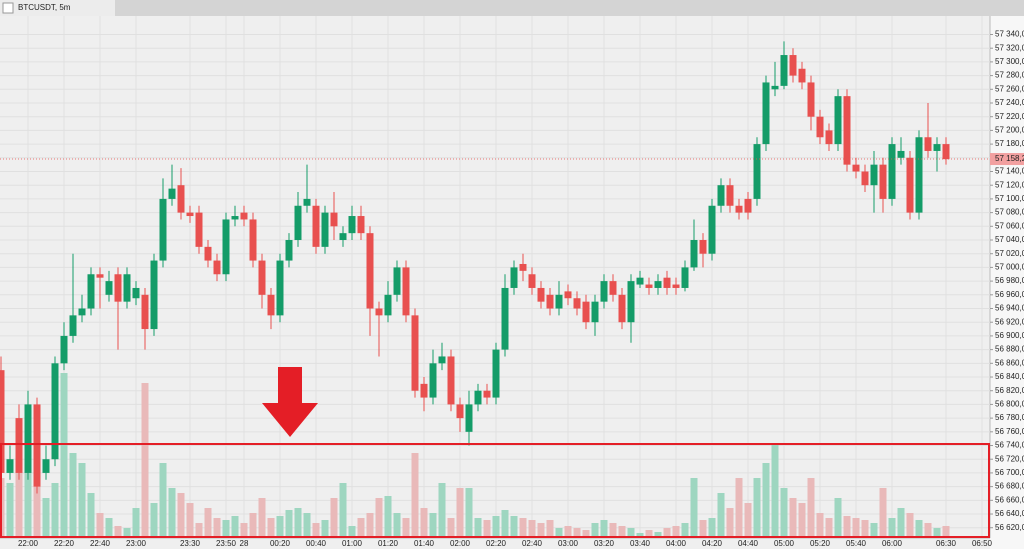 The height and width of the screenshot is (549, 1024). I want to click on x-tick-label: 01:40, so click(424, 543).